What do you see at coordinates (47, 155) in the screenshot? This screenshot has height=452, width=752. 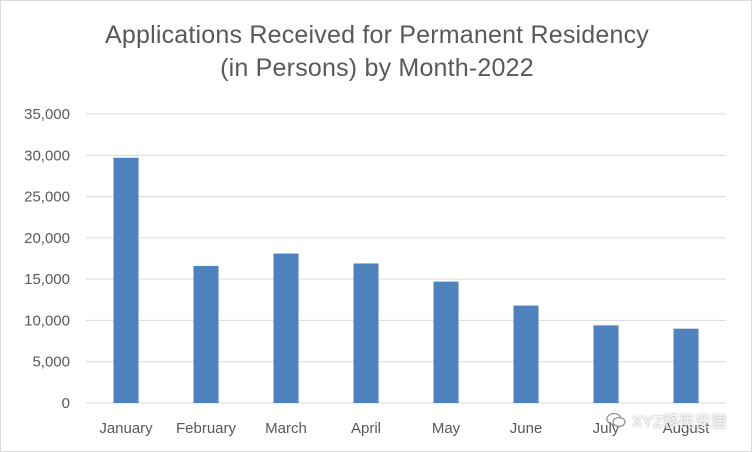 I see `y-tick-label: 30,000` at bounding box center [47, 155].